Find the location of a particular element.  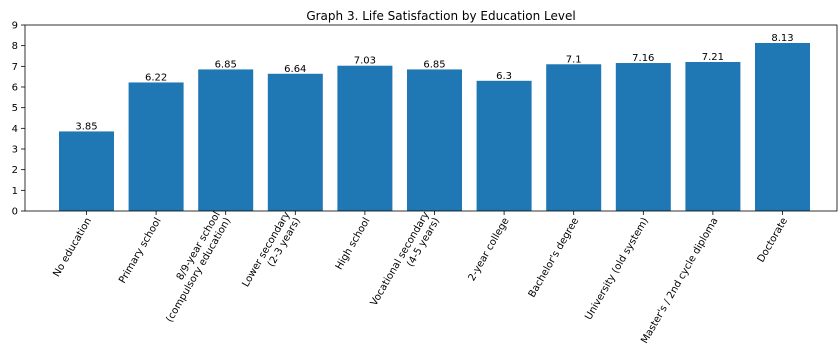

x-tick-label: Master's / 2nd cycle diploma is located at coordinates (679, 281).